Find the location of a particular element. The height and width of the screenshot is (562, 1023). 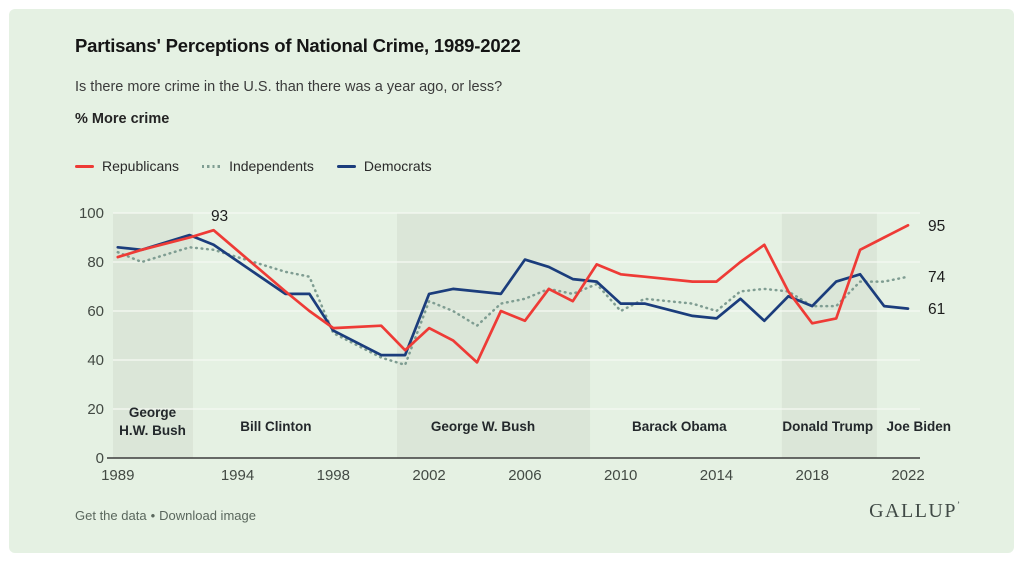

legend-label-republicans: Republicans is located at coordinates (141, 166).